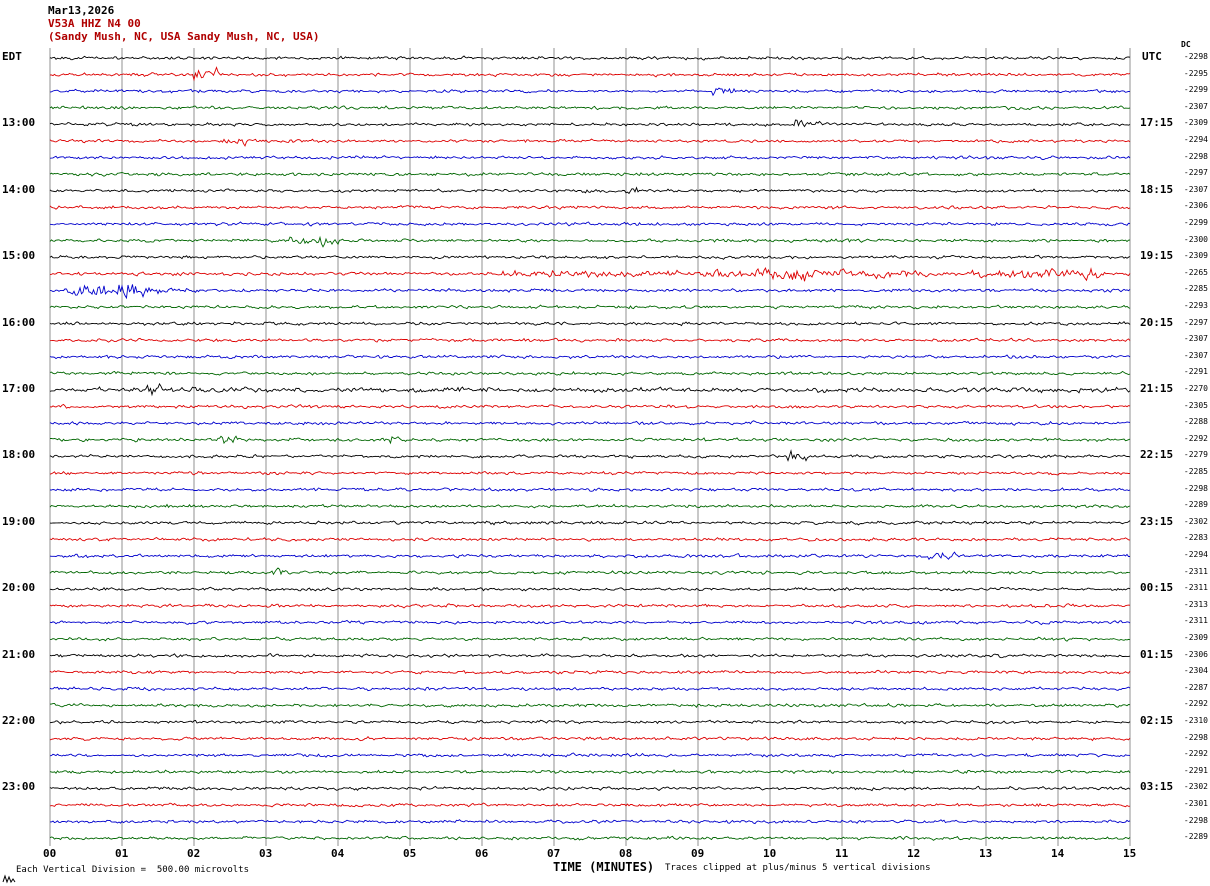 This screenshot has height=886, width=1210. I want to click on edt-label: 13:00, so click(19, 123).